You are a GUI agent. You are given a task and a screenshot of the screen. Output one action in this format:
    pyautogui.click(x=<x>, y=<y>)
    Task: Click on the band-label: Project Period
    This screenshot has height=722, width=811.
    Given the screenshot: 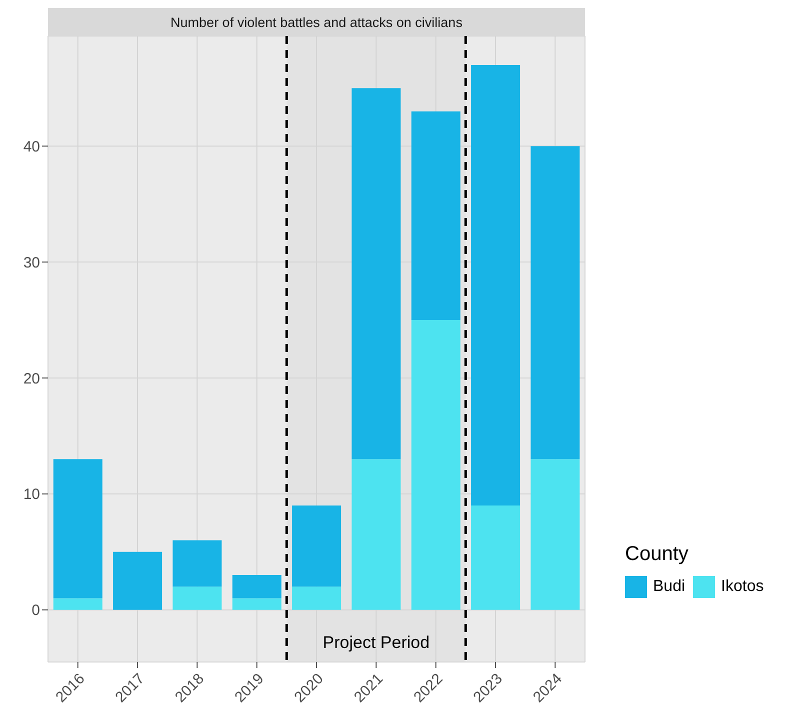 What is the action you would take?
    pyautogui.click(x=376, y=642)
    